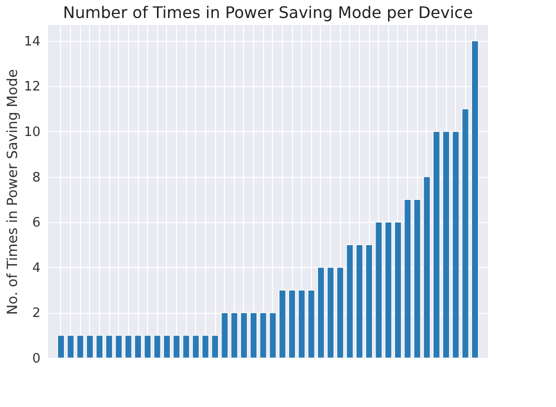 This screenshot has height=407, width=556. Describe the element at coordinates (36, 223) in the screenshot. I see `y-tick-label: 6` at that location.